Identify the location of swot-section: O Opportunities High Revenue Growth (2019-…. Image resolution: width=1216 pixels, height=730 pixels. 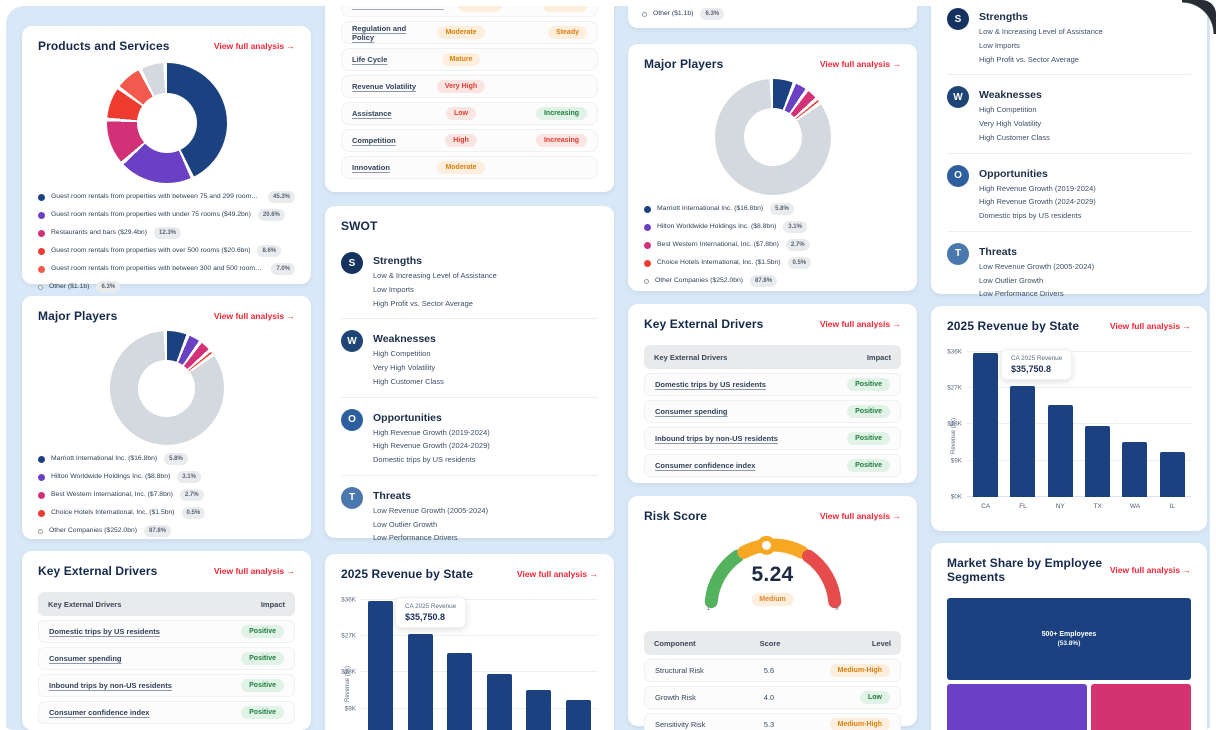
(469, 435).